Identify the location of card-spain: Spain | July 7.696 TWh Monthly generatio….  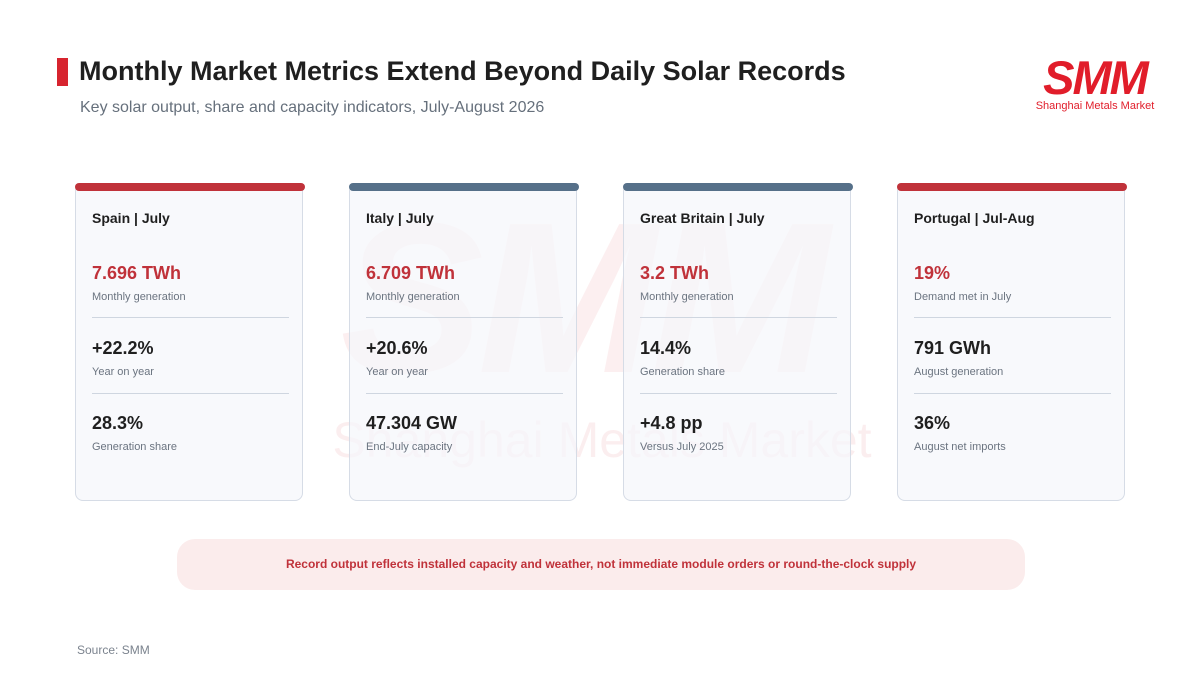
(190, 342).